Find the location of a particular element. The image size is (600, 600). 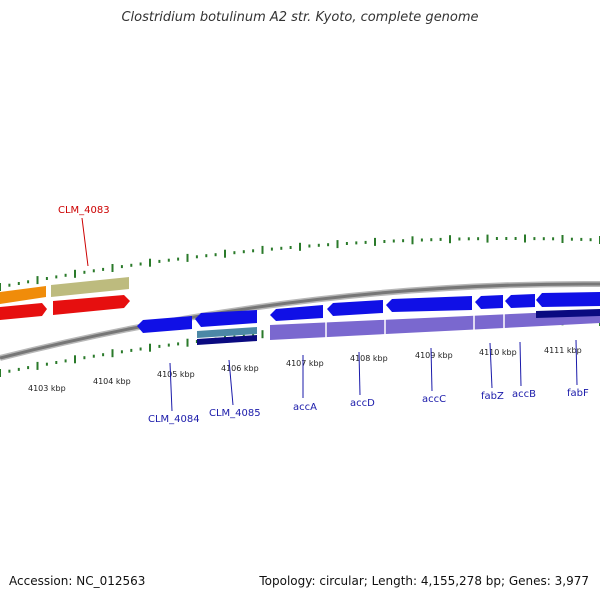

gene-label-fabz: fabZ is located at coordinates (492, 396).